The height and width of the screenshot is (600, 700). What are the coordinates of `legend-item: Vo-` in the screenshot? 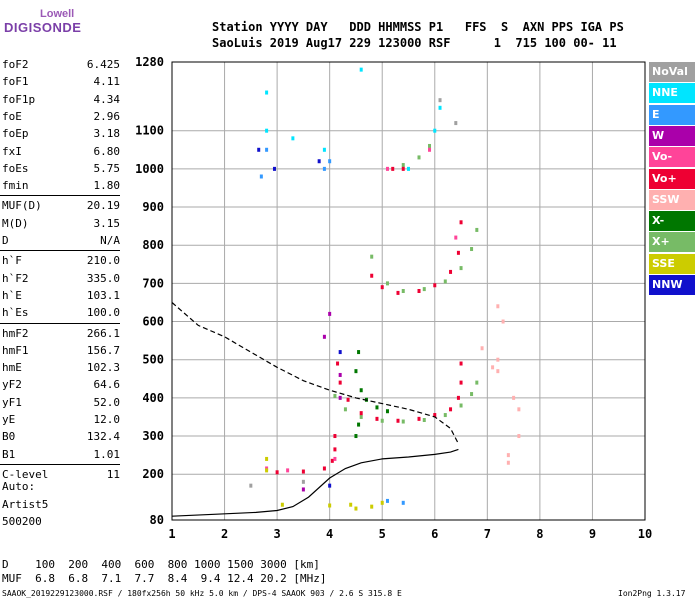 It's located at (672, 157).